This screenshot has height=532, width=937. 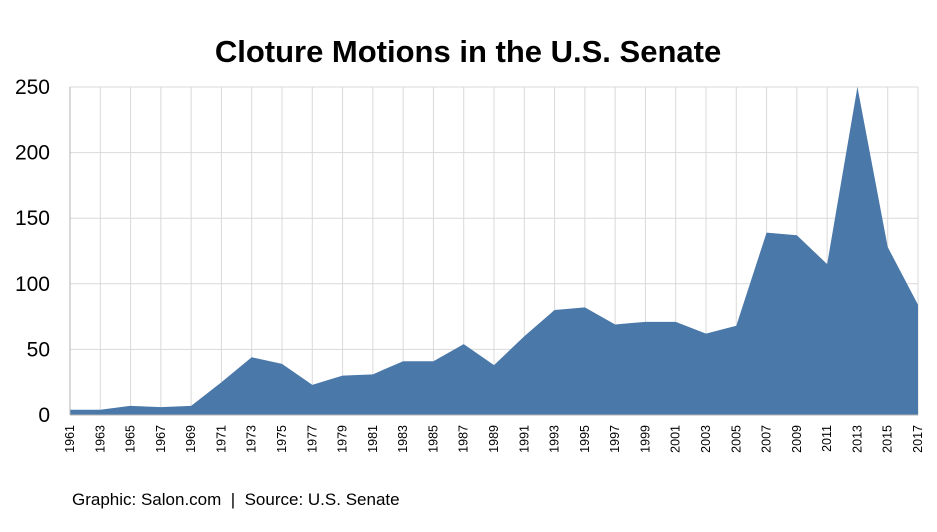 What do you see at coordinates (70, 439) in the screenshot?
I see `x-tick-label: 1961` at bounding box center [70, 439].